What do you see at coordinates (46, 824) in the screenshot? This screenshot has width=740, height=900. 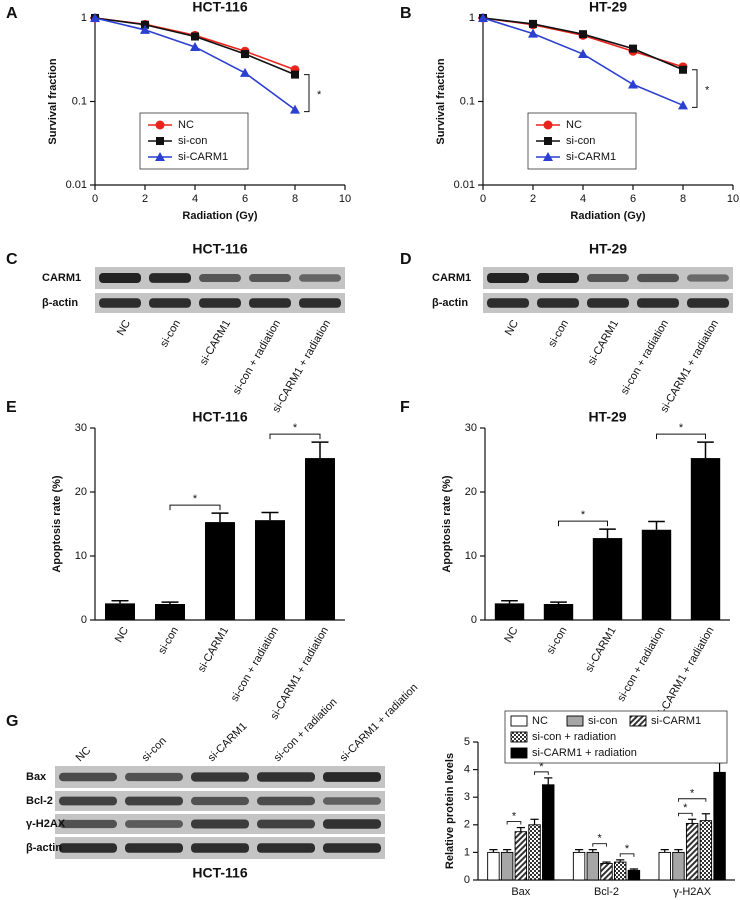 I see `blot-row-label: γ-H2AX` at bounding box center [46, 824].